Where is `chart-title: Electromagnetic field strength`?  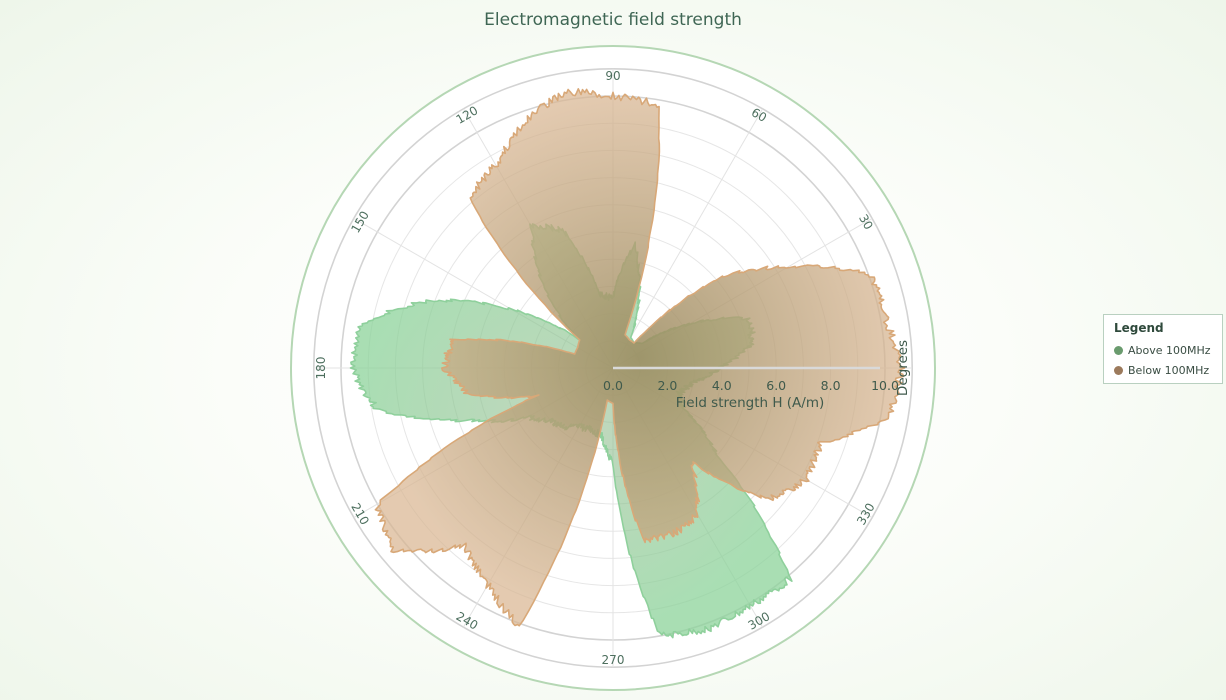
chart-title: Electromagnetic field strength is located at coordinates (613, 20).